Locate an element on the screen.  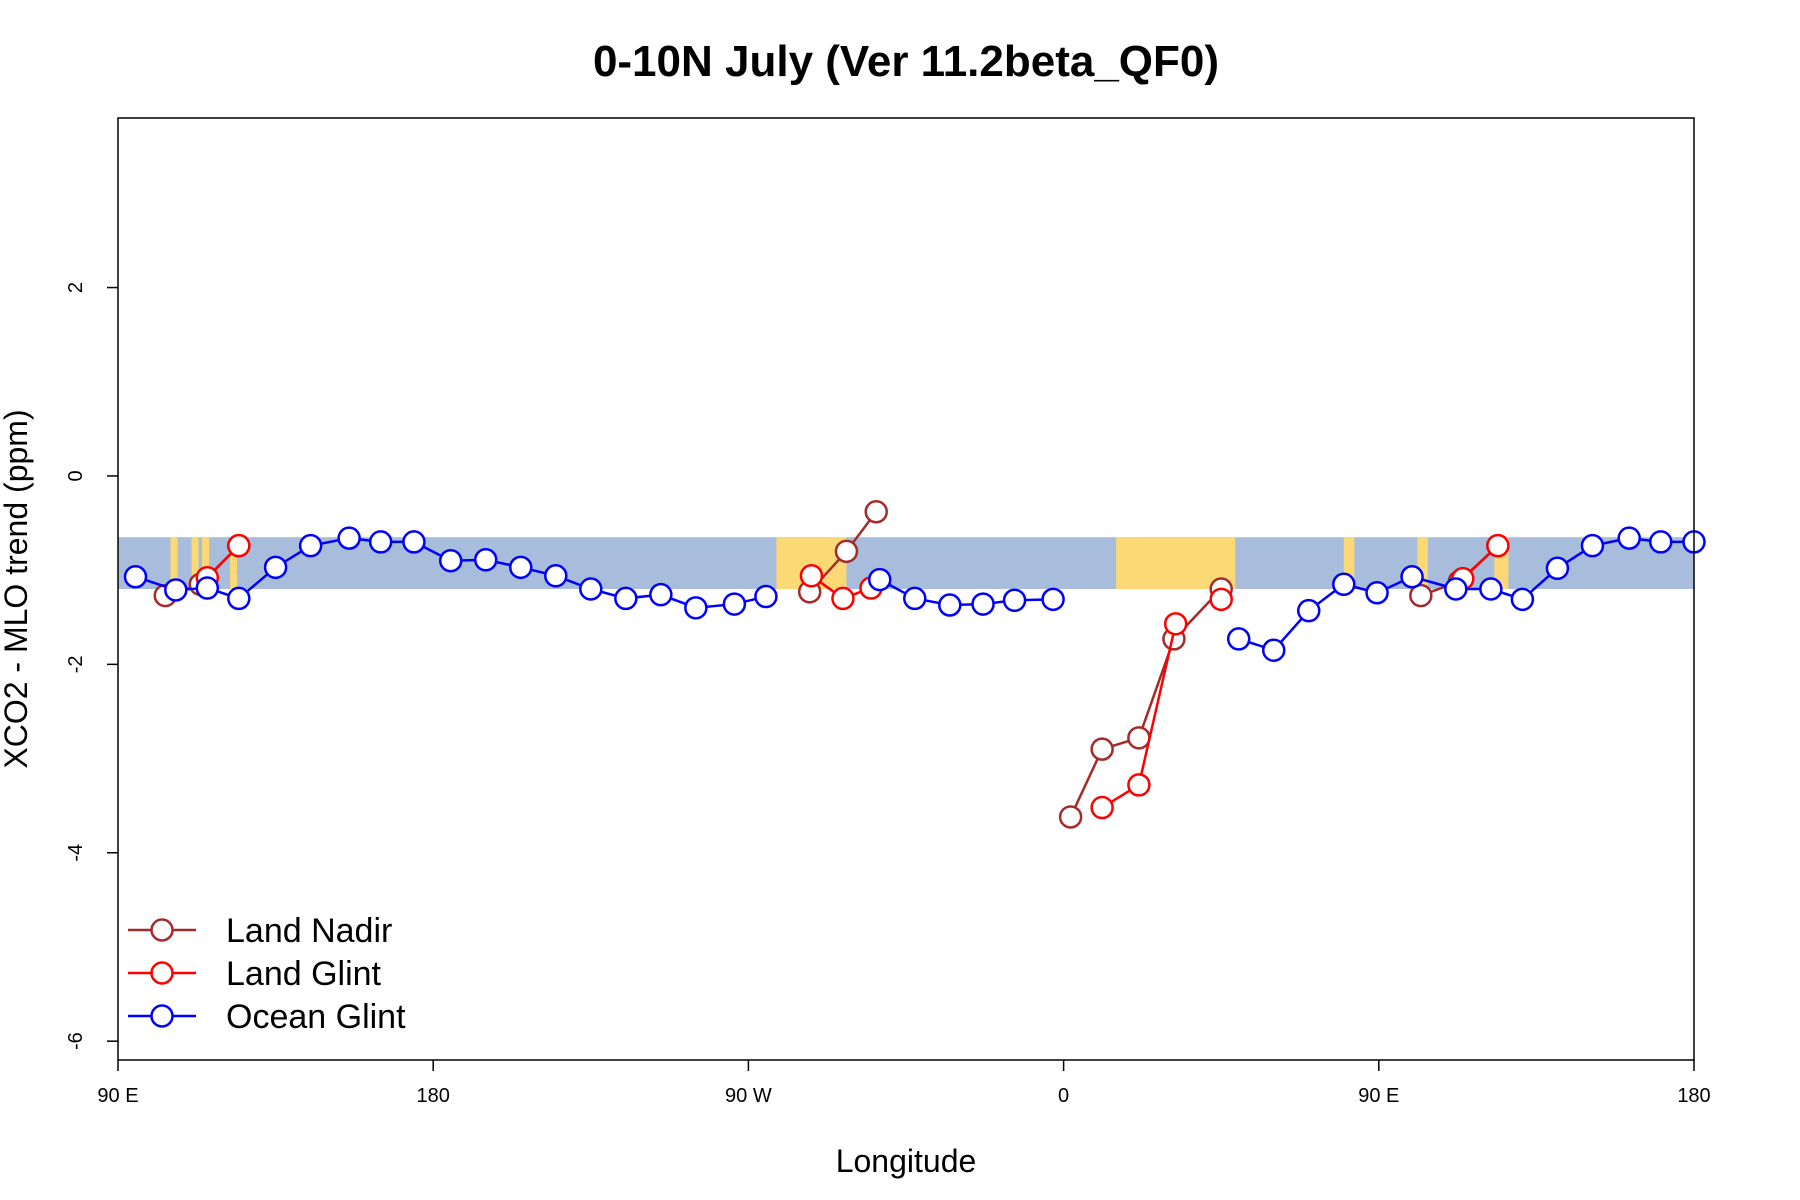
legend: Land Nadir Land Glint Ocean Glint is located at coordinates (267, 974).